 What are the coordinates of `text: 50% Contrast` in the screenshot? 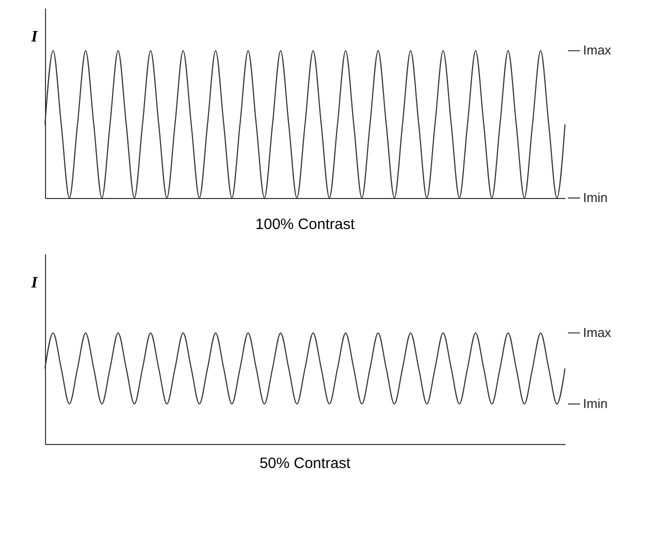 It's located at (306, 463).